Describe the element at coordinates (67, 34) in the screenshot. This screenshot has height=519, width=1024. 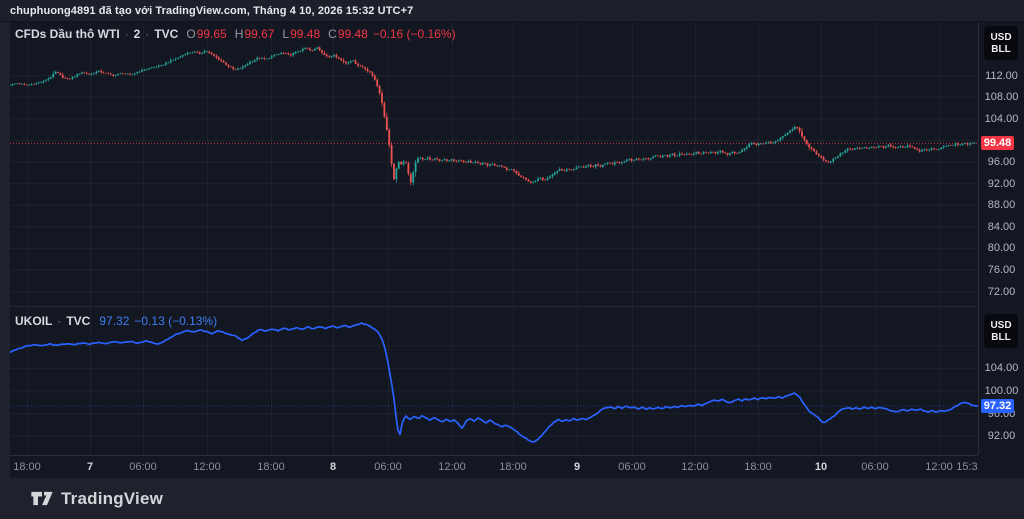
I see `wti-symbol: CFDs Dầu thô WTI` at that location.